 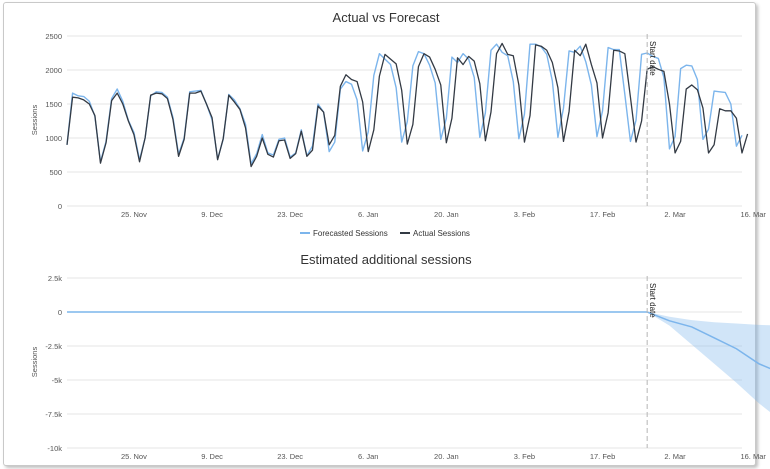 I want to click on bottom-y-tick-label: -10k, so click(x=54, y=448).